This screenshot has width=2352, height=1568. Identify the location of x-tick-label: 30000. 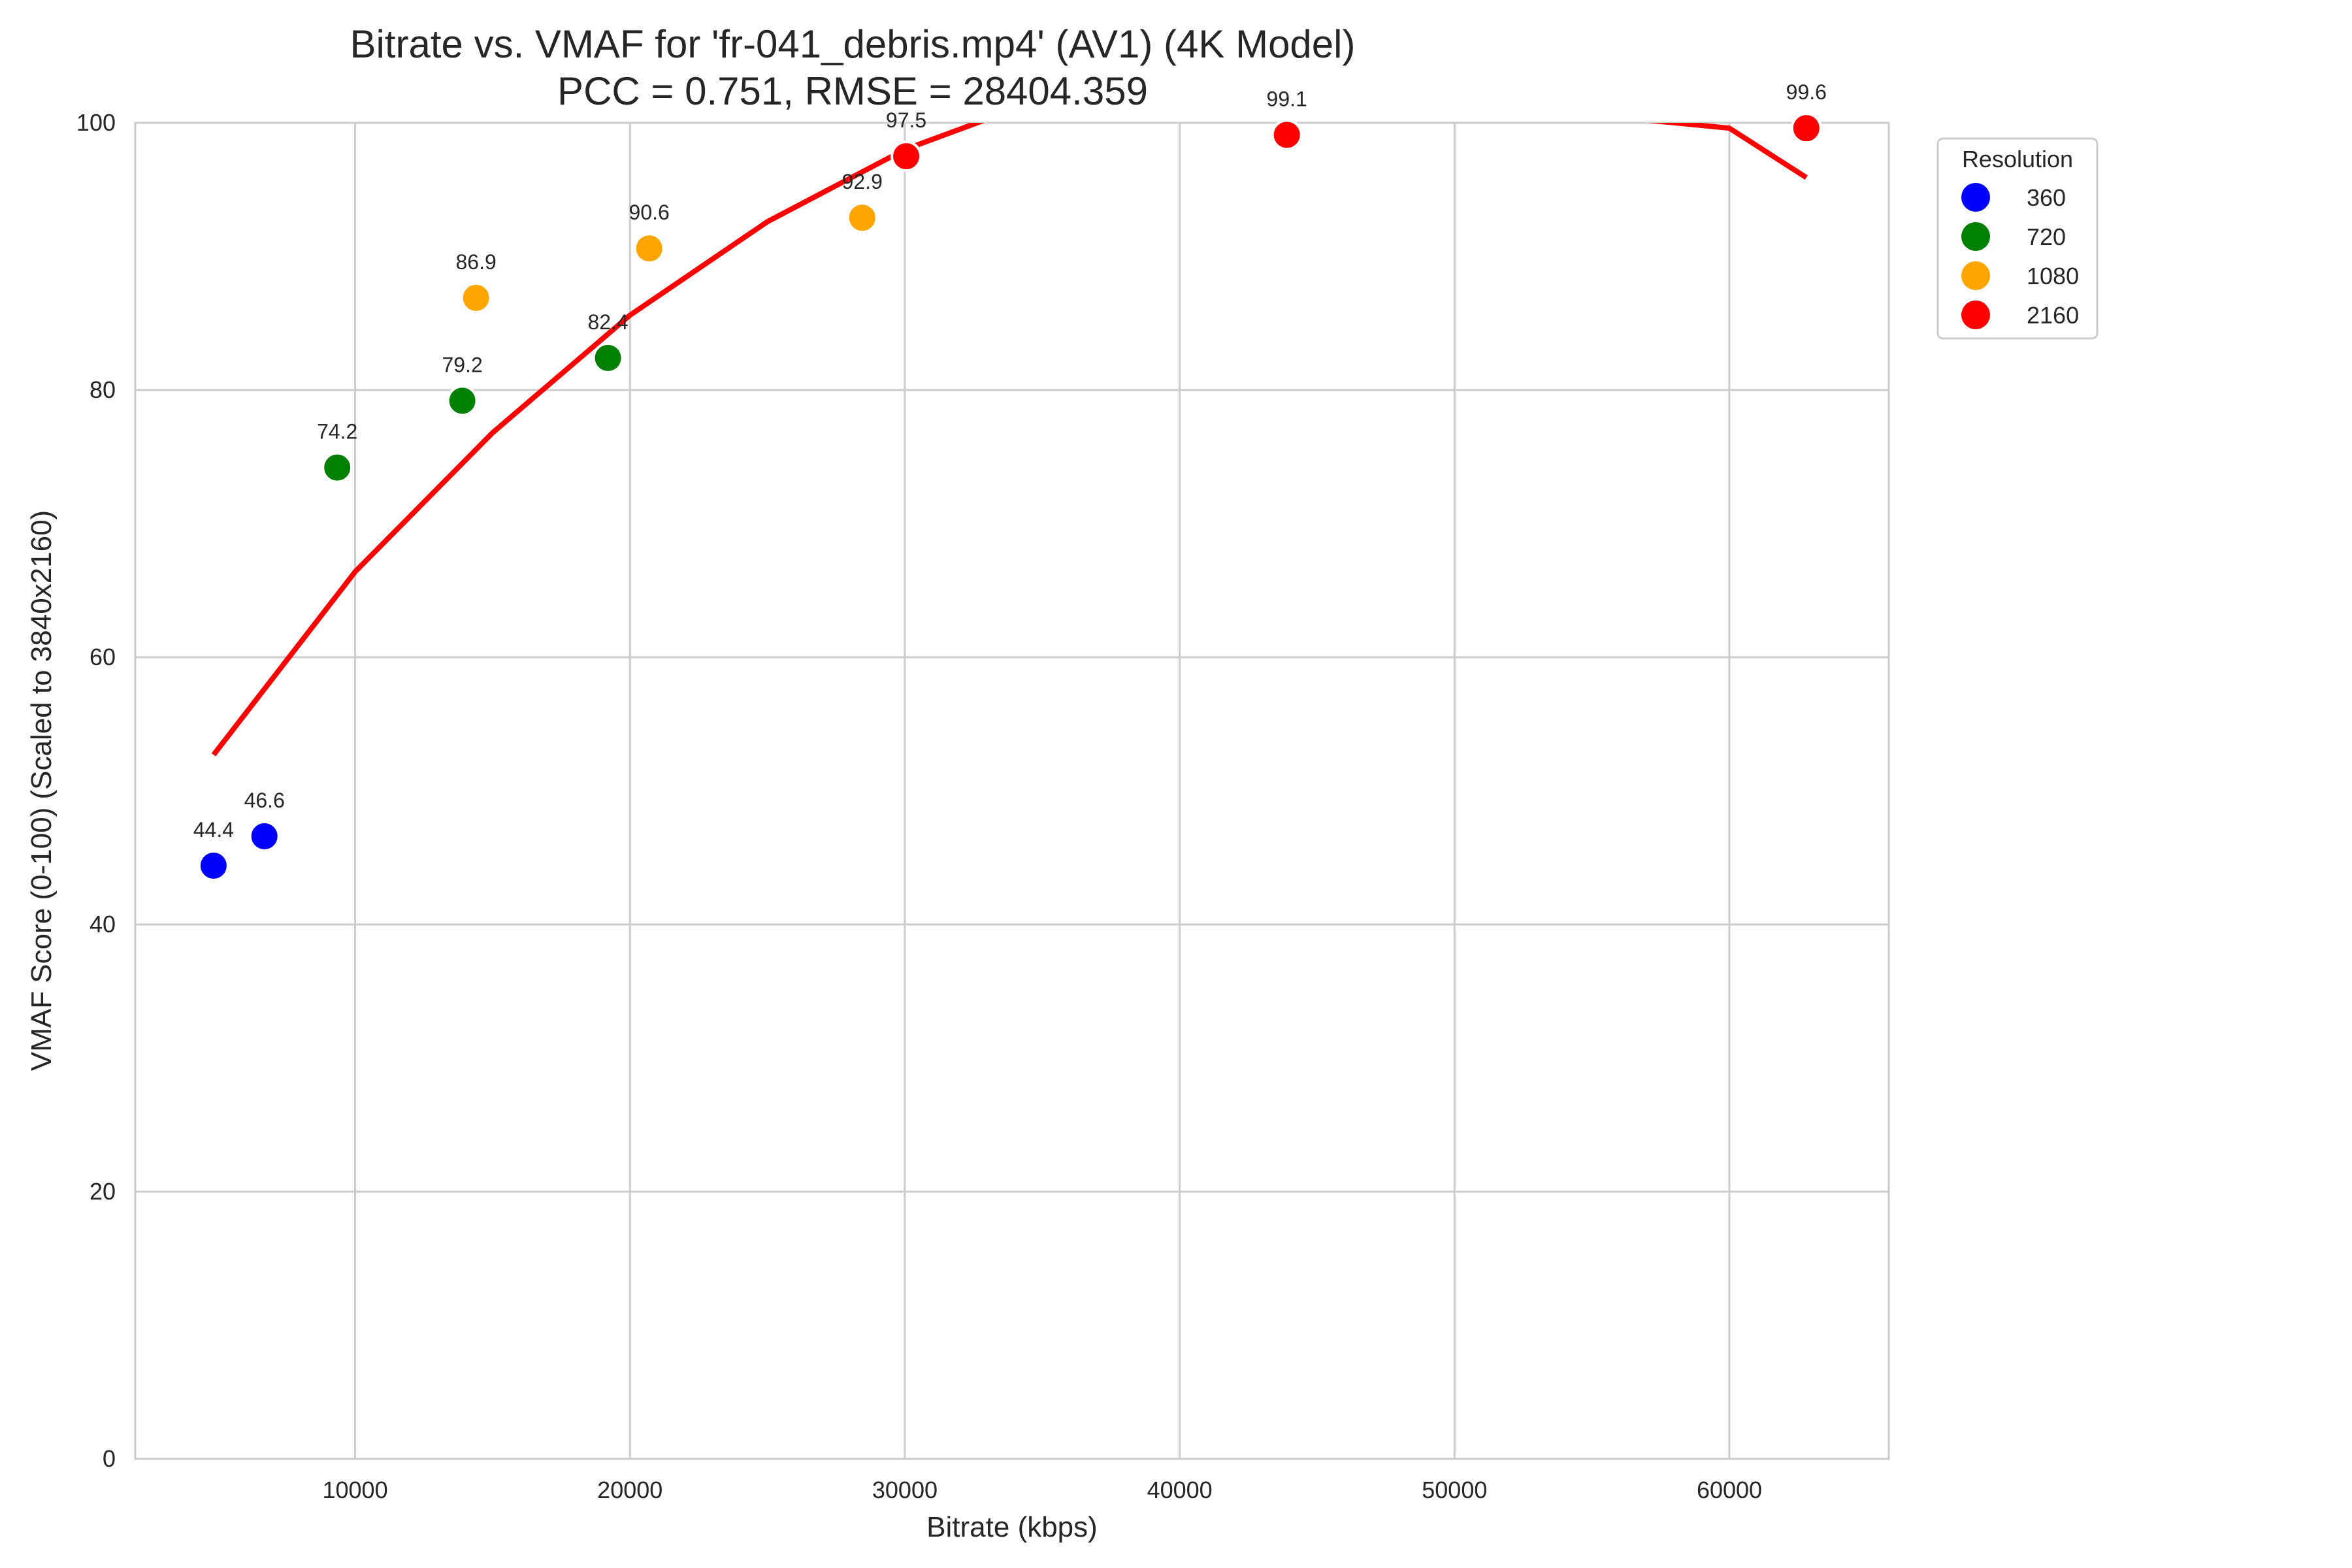
(905, 1490).